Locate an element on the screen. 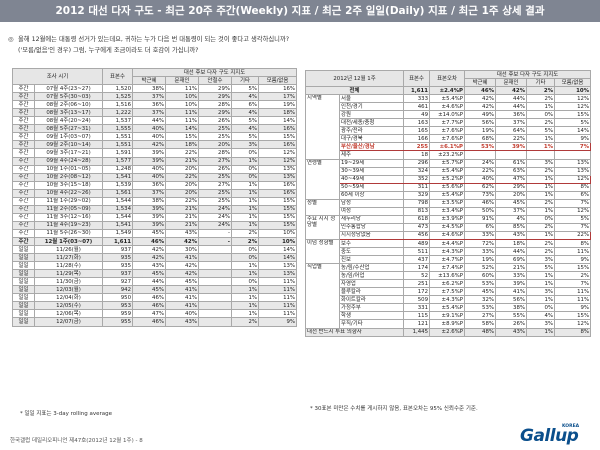 The height and width of the screenshot is (450, 600). row-sample-size: 49 is located at coordinates (417, 115).